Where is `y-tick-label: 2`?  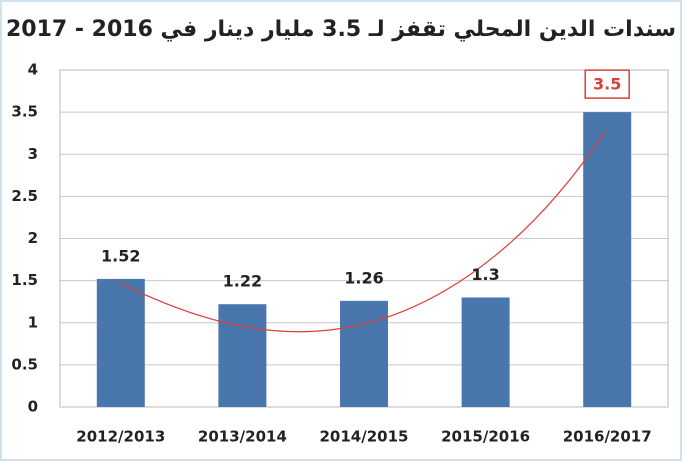
y-tick-label: 2 is located at coordinates (33, 238).